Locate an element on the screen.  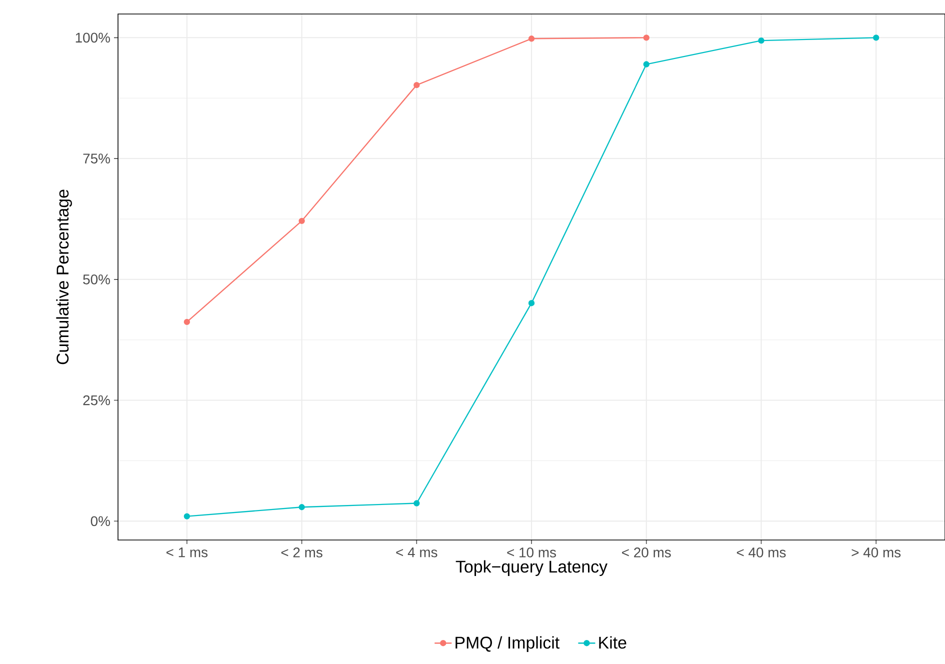
y-tick-label: 0% is located at coordinates (100, 521).